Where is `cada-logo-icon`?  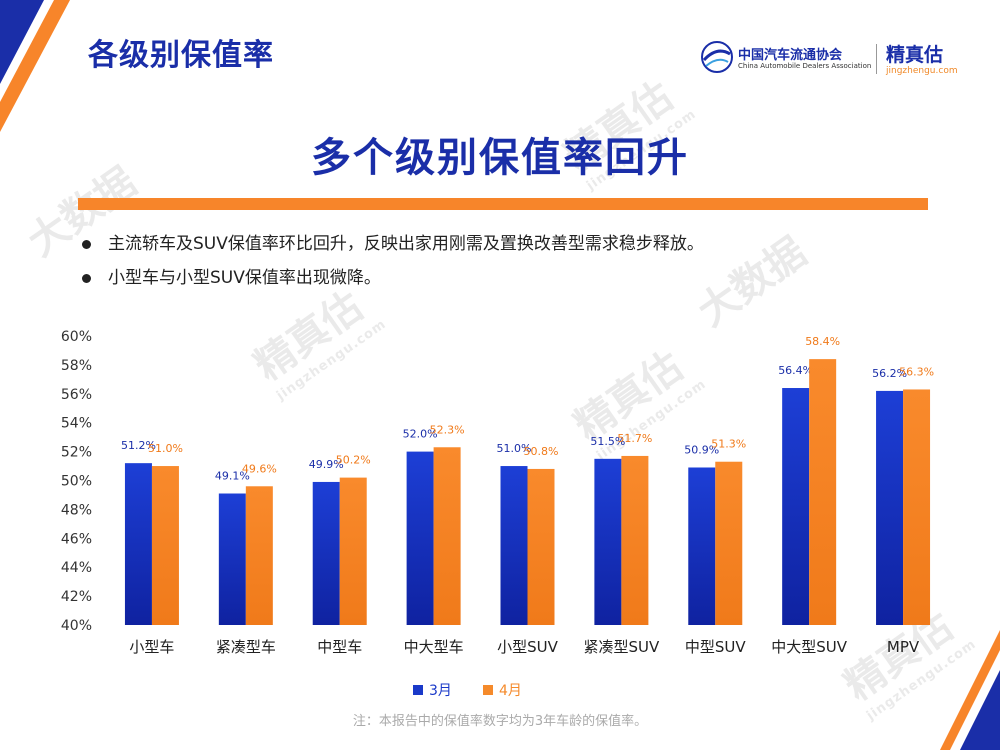
cada-logo-icon is located at coordinates (717, 57).